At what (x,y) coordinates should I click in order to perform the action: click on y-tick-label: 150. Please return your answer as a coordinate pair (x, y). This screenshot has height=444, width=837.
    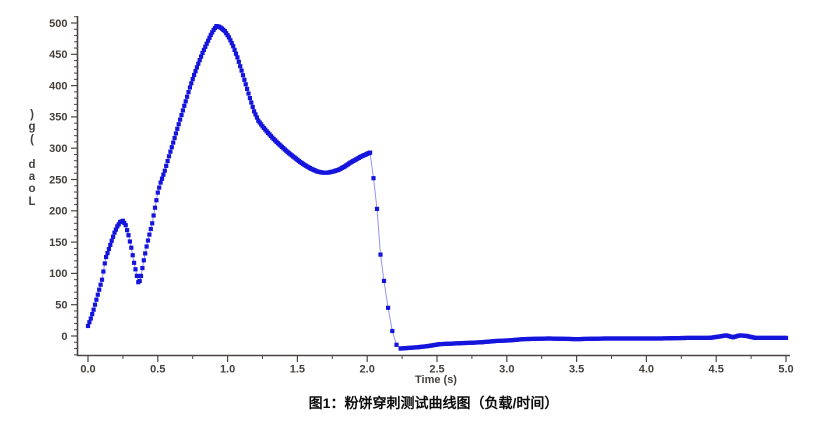
    Looking at the image, I should click on (58, 243).